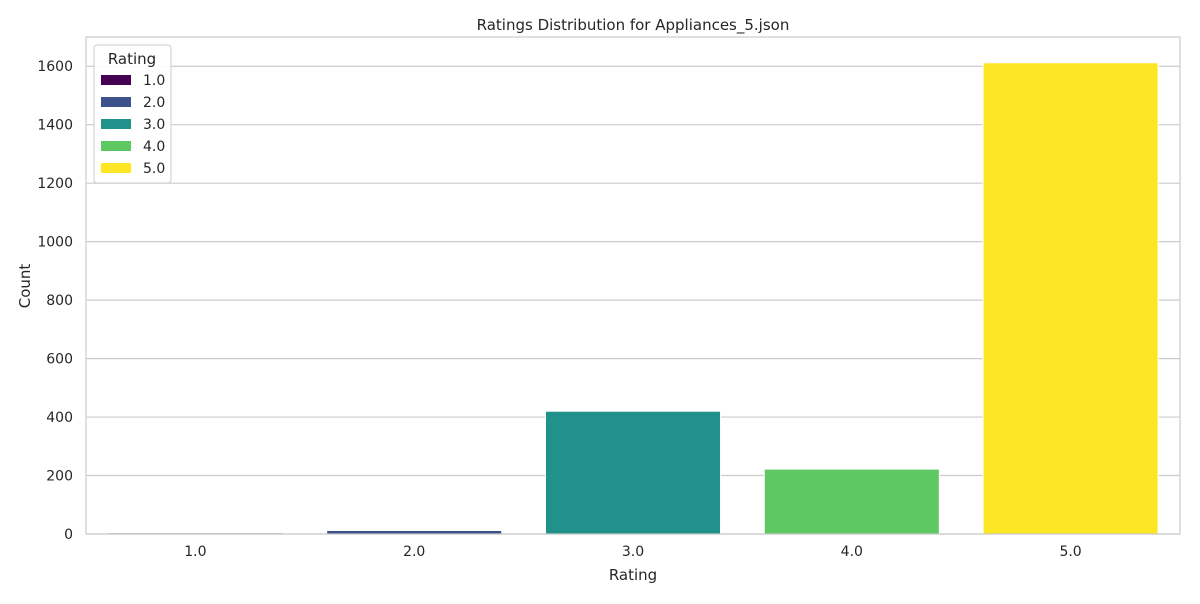 The image size is (1200, 604). What do you see at coordinates (116, 168) in the screenshot?
I see `legend-swatch-5.0` at bounding box center [116, 168].